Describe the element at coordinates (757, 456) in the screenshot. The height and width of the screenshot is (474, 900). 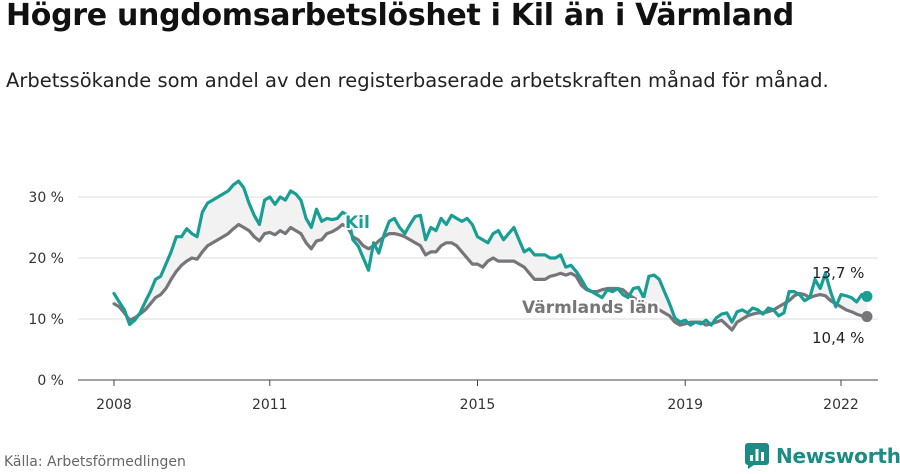
I see `newsworthy-logo-icon` at that location.